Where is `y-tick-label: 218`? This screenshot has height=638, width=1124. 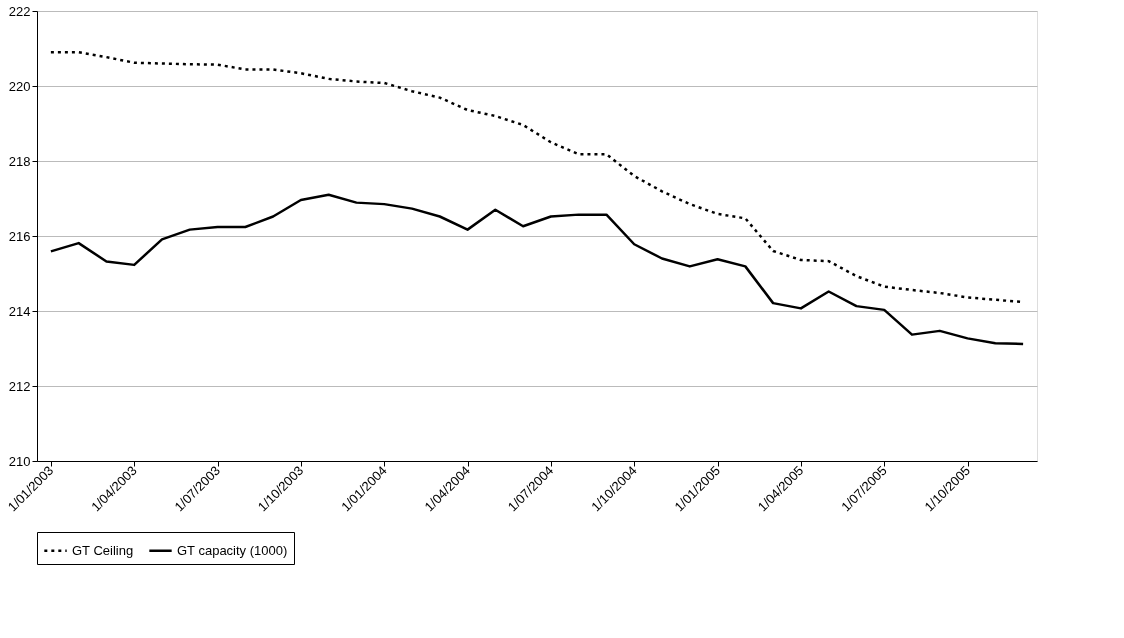
y-tick-label: 218 is located at coordinates (19, 161).